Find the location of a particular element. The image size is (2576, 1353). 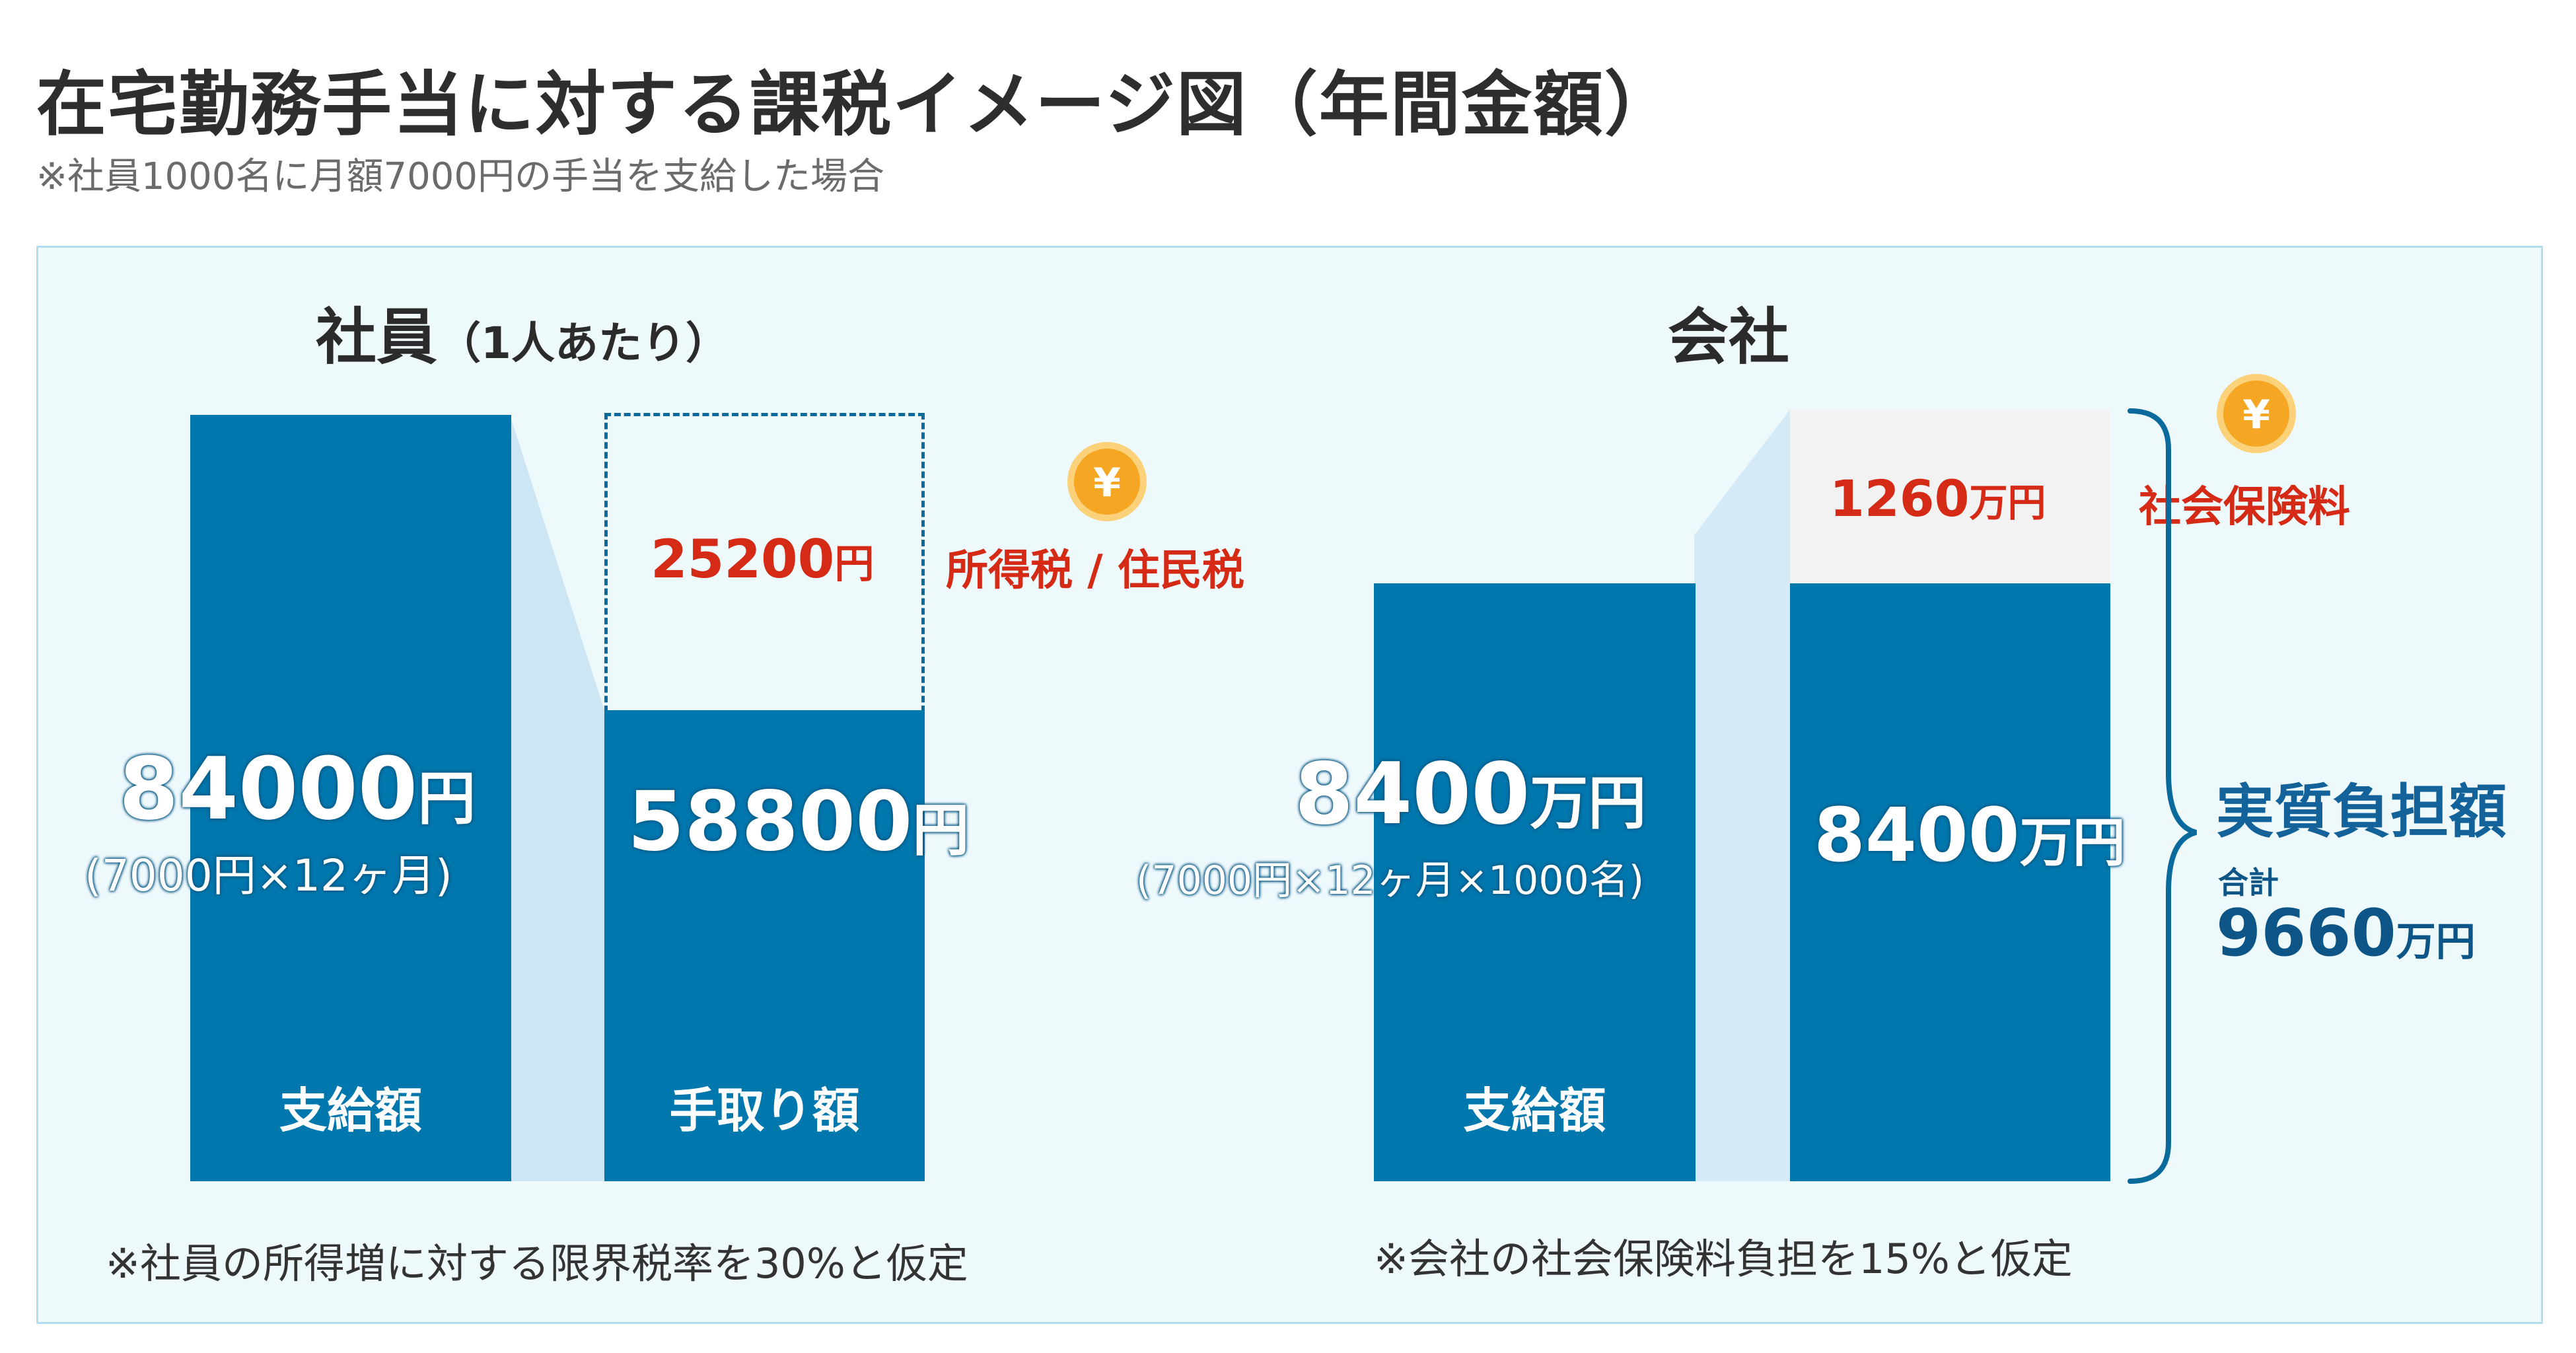

company-insurance-unit: 万円 is located at coordinates (2008, 502).